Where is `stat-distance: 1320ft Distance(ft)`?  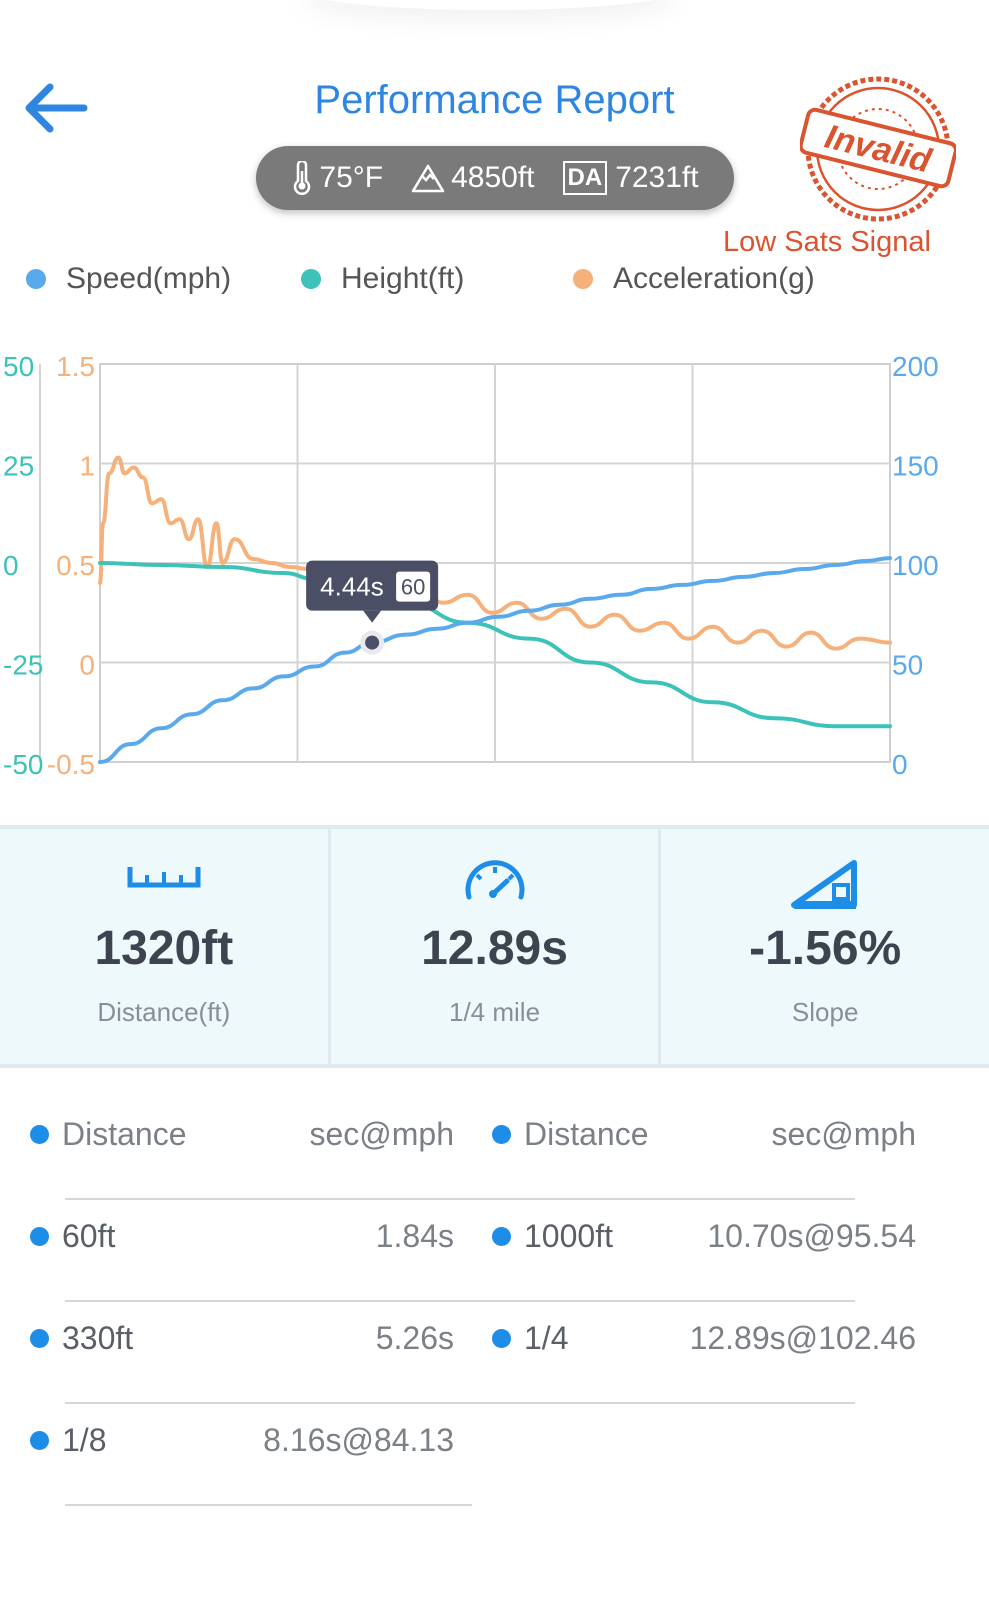 stat-distance: 1320ft Distance(ft) is located at coordinates (164, 946).